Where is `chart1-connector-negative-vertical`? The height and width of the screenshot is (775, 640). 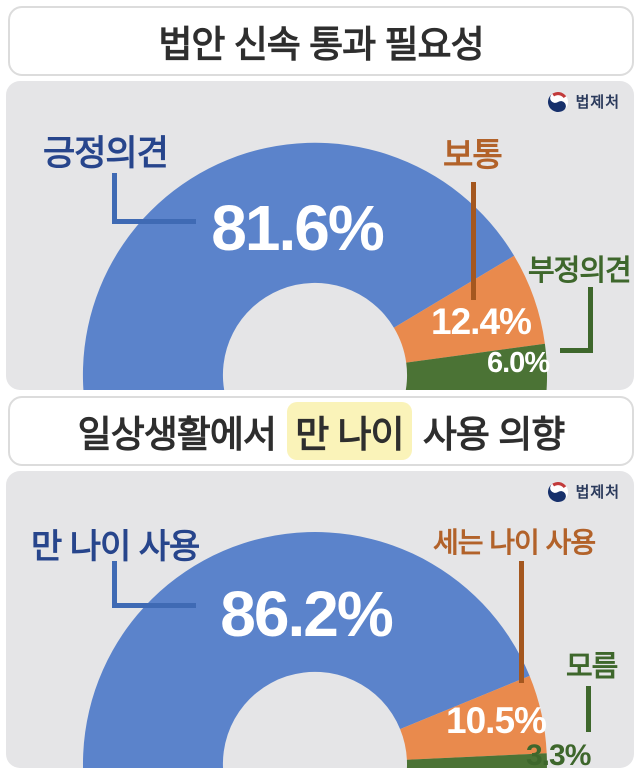
chart1-connector-negative-vertical is located at coordinates (590, 320).